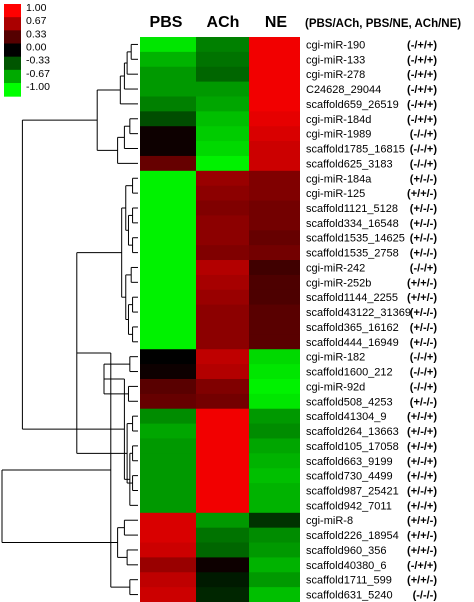 Image resolution: width=474 pixels, height=602 pixels. I want to click on row-label: C24628_29044, so click(343, 90).